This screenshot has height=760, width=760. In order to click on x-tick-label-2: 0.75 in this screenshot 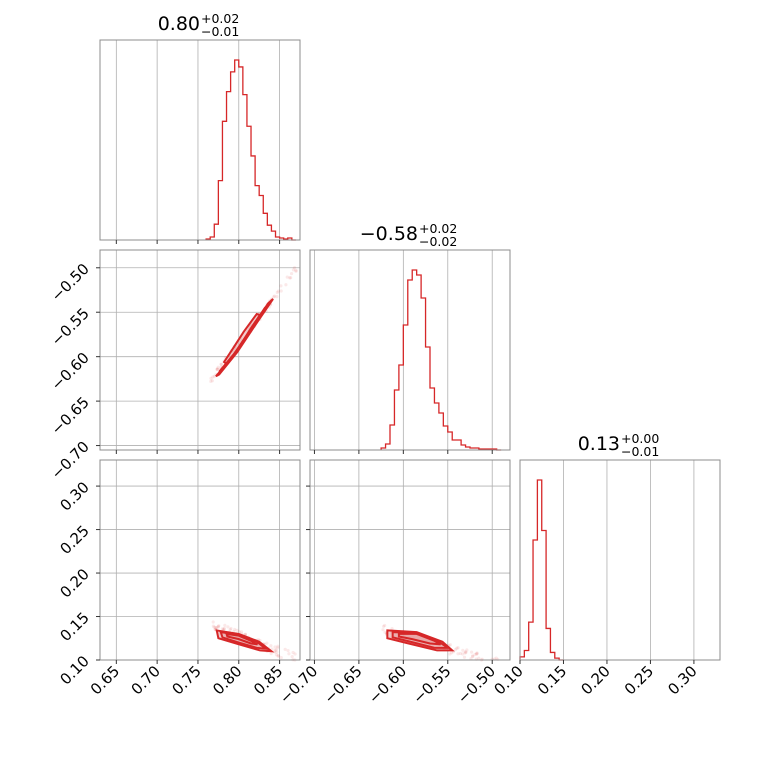, I will do `click(186, 680)`.